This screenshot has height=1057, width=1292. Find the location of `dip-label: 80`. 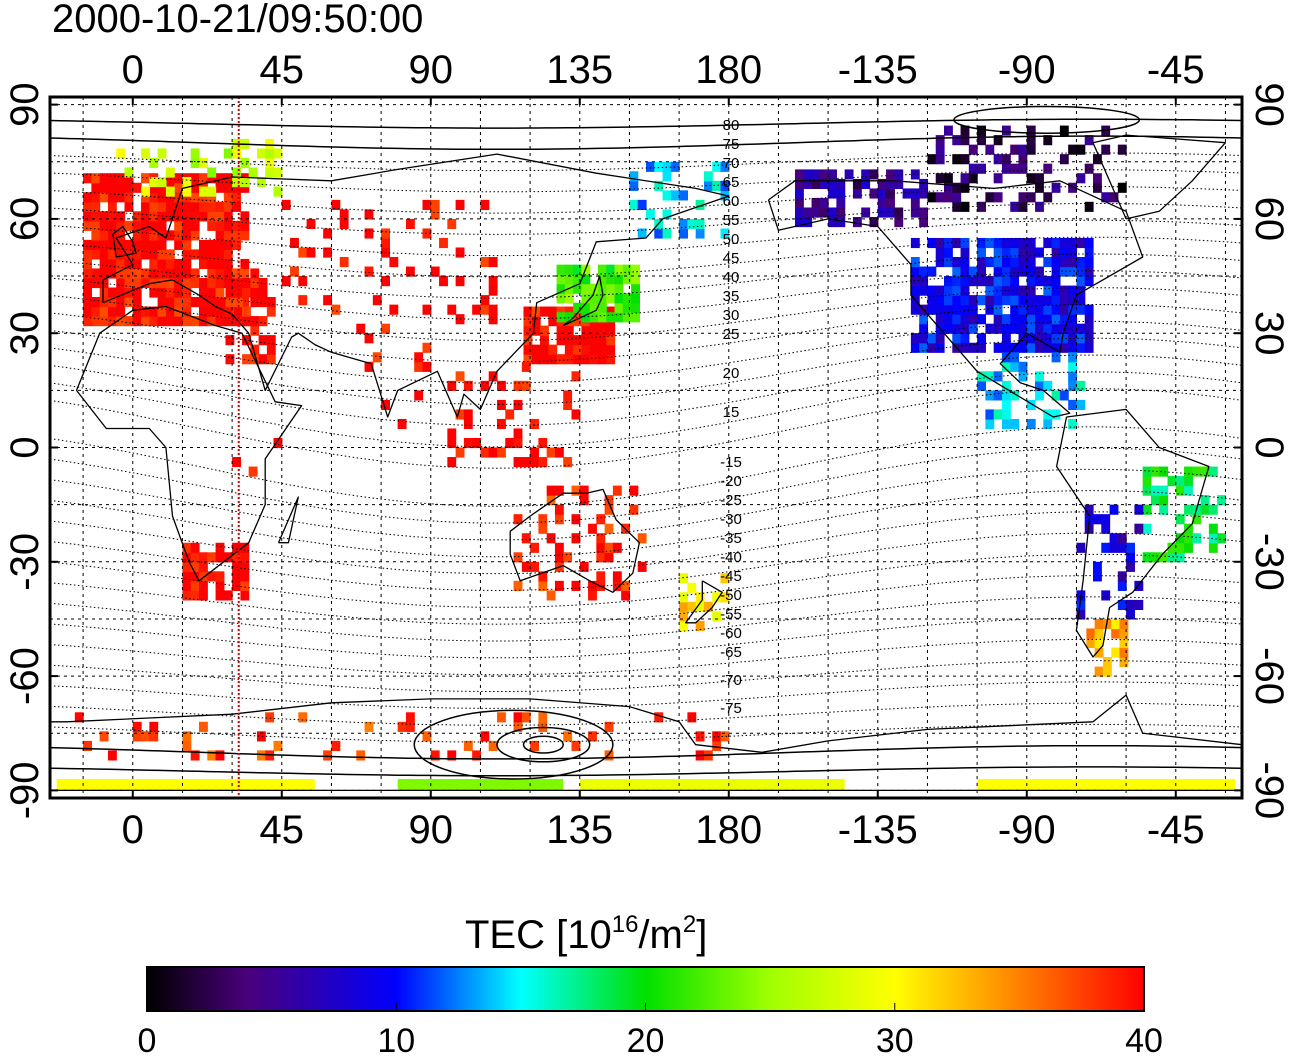

dip-label: 80 is located at coordinates (731, 125).